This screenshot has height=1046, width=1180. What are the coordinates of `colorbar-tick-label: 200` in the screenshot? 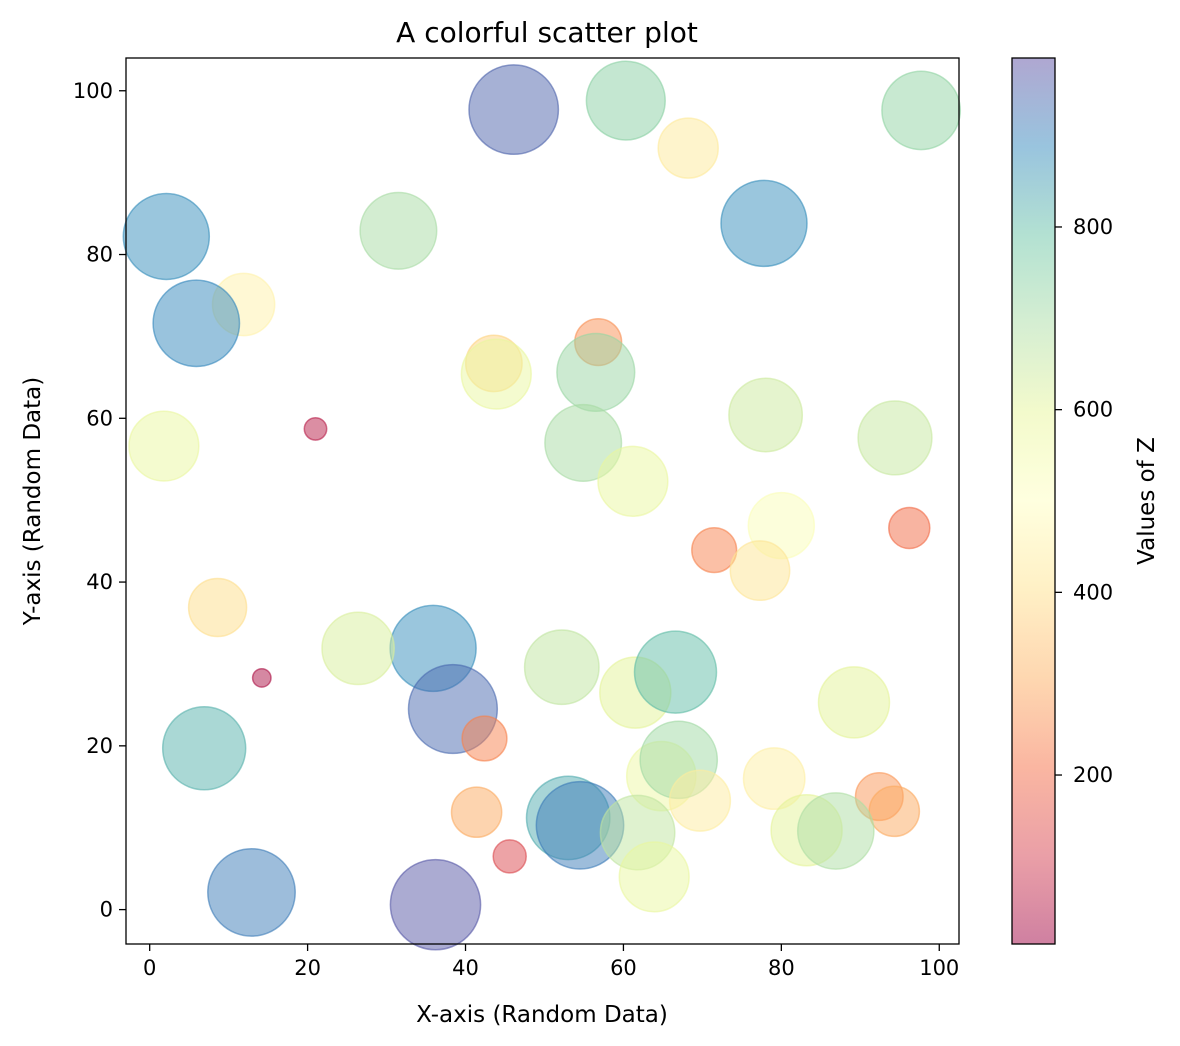 It's located at (1093, 775).